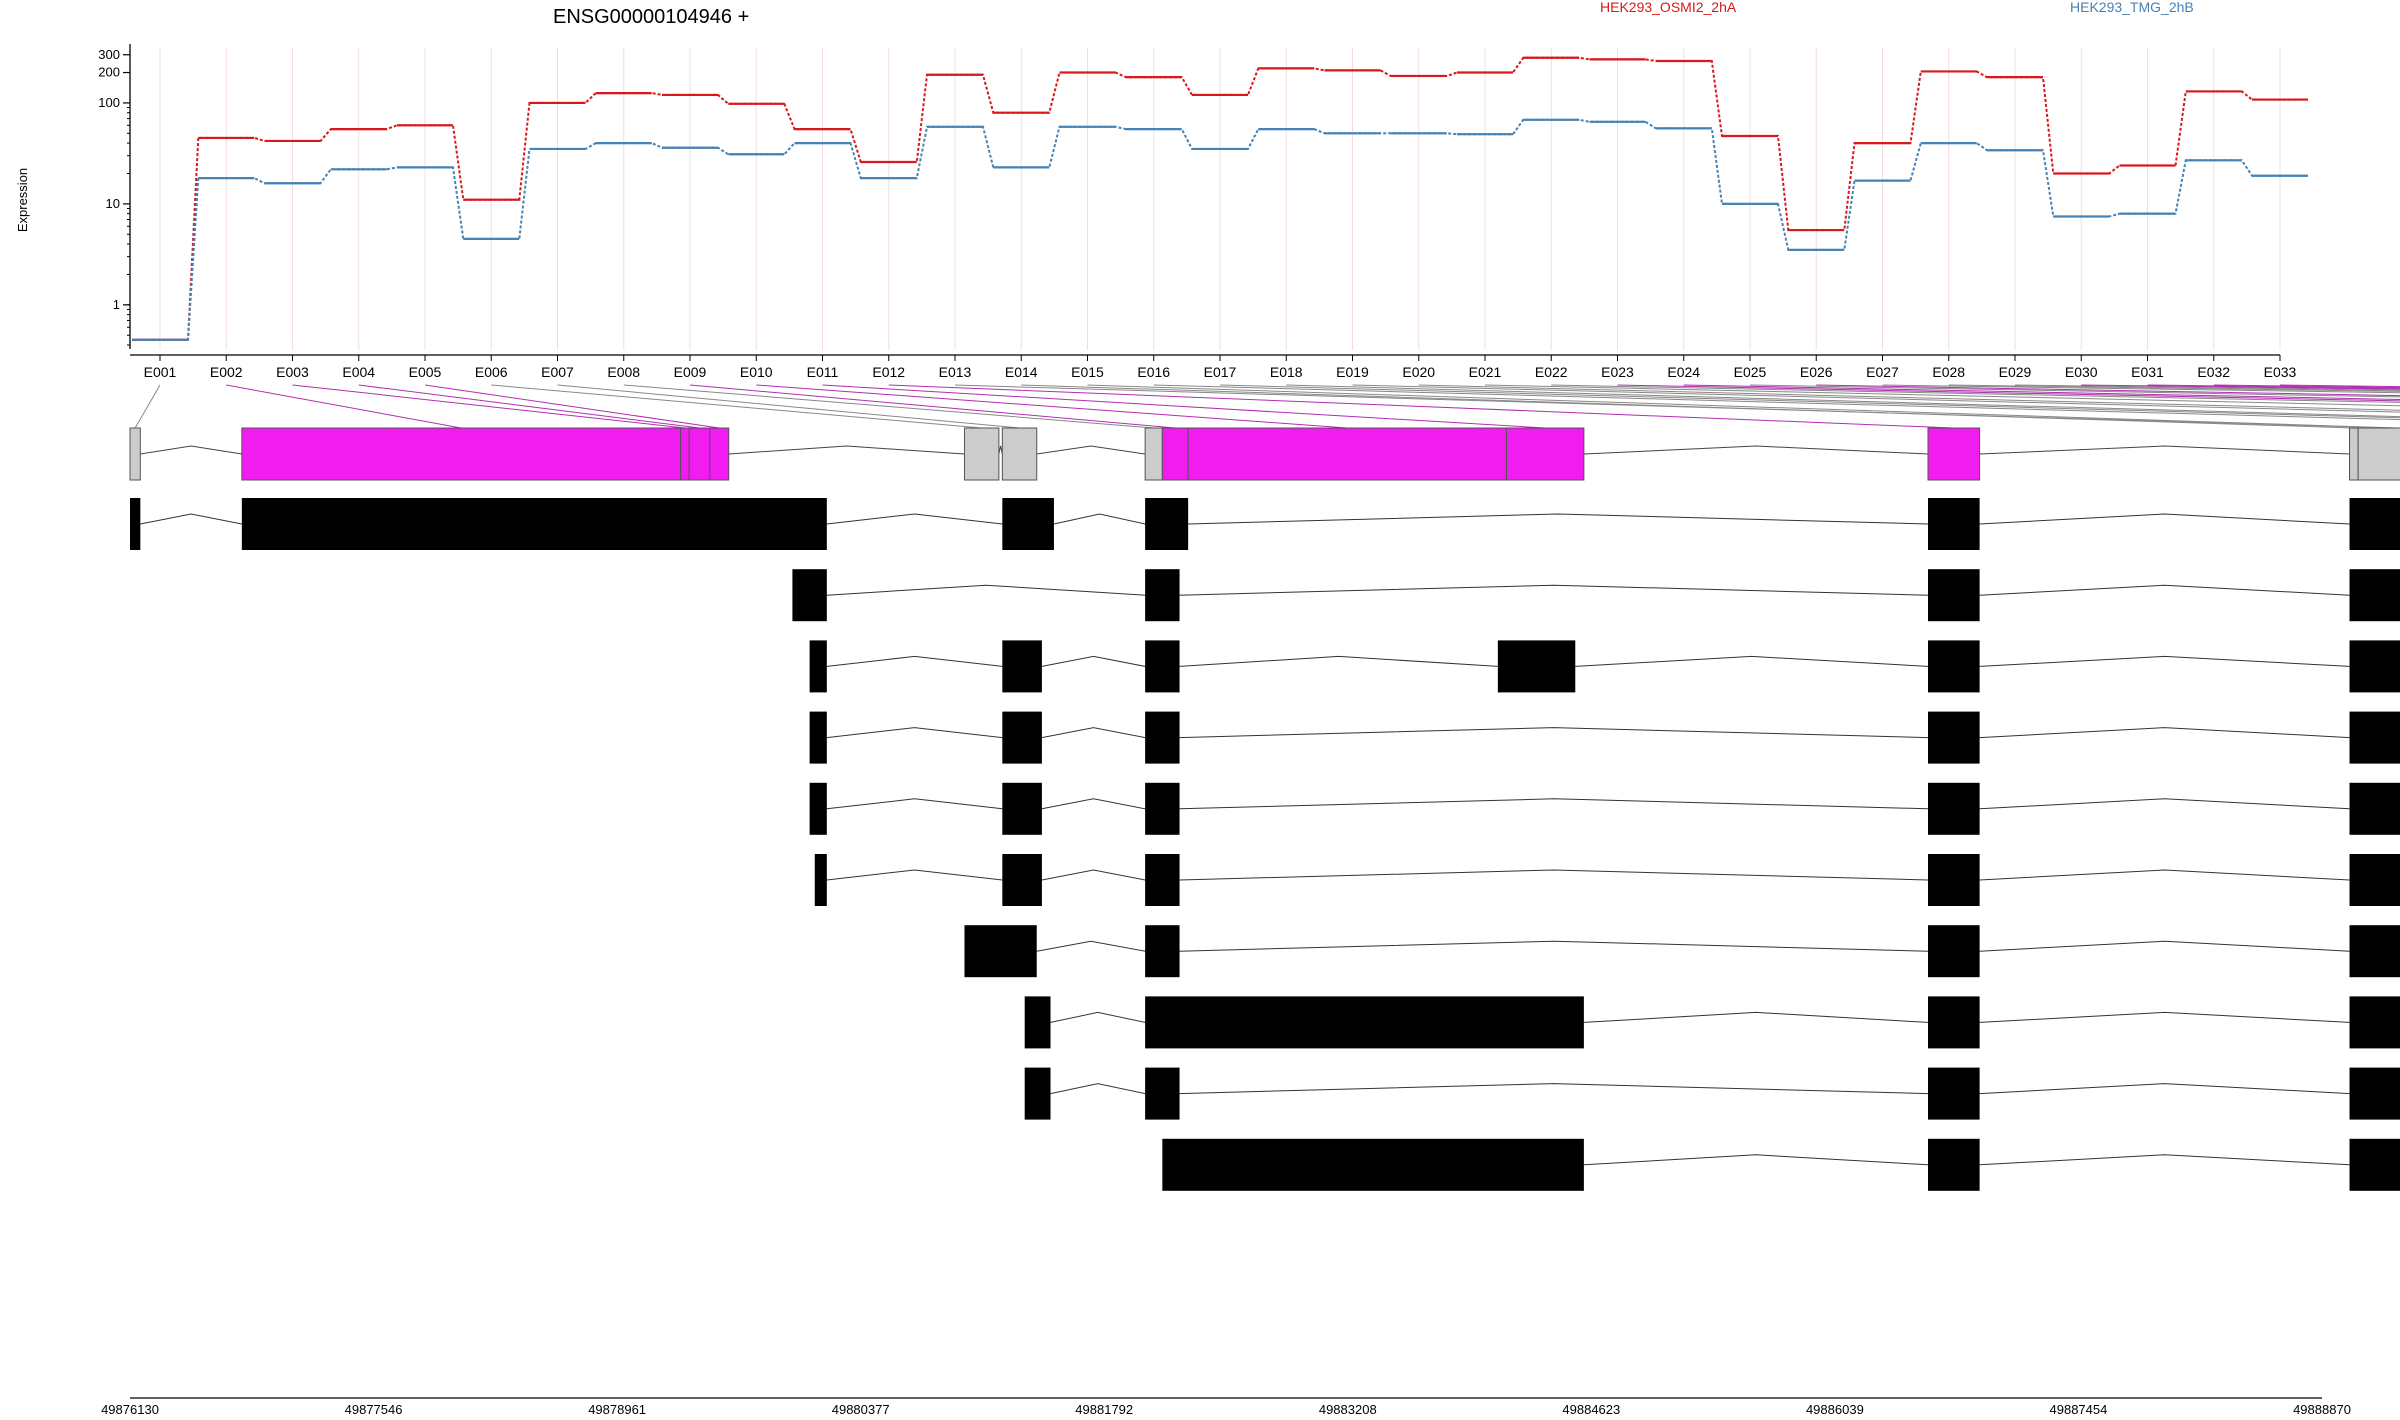 The height and width of the screenshot is (1420, 2400). Describe the element at coordinates (617, 1409) in the screenshot. I see `coordinate-tick-label: 49878961` at that location.